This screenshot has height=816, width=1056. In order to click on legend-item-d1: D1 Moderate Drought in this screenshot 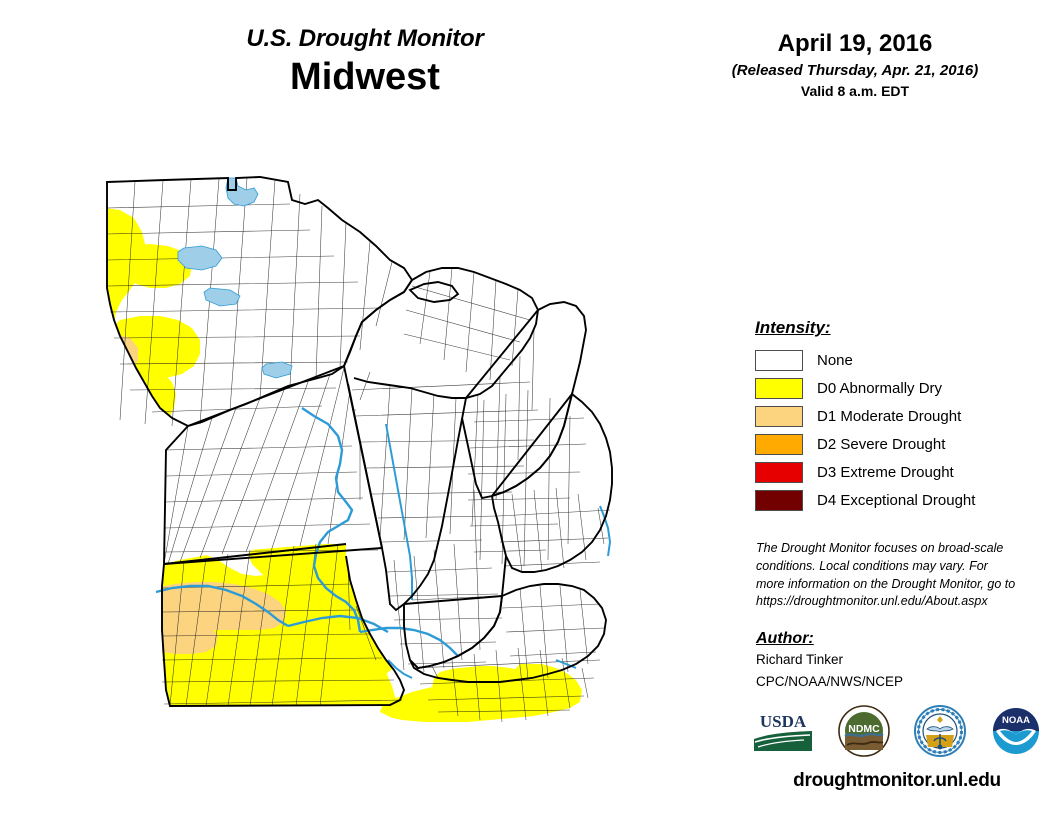, I will do `click(885, 416)`.